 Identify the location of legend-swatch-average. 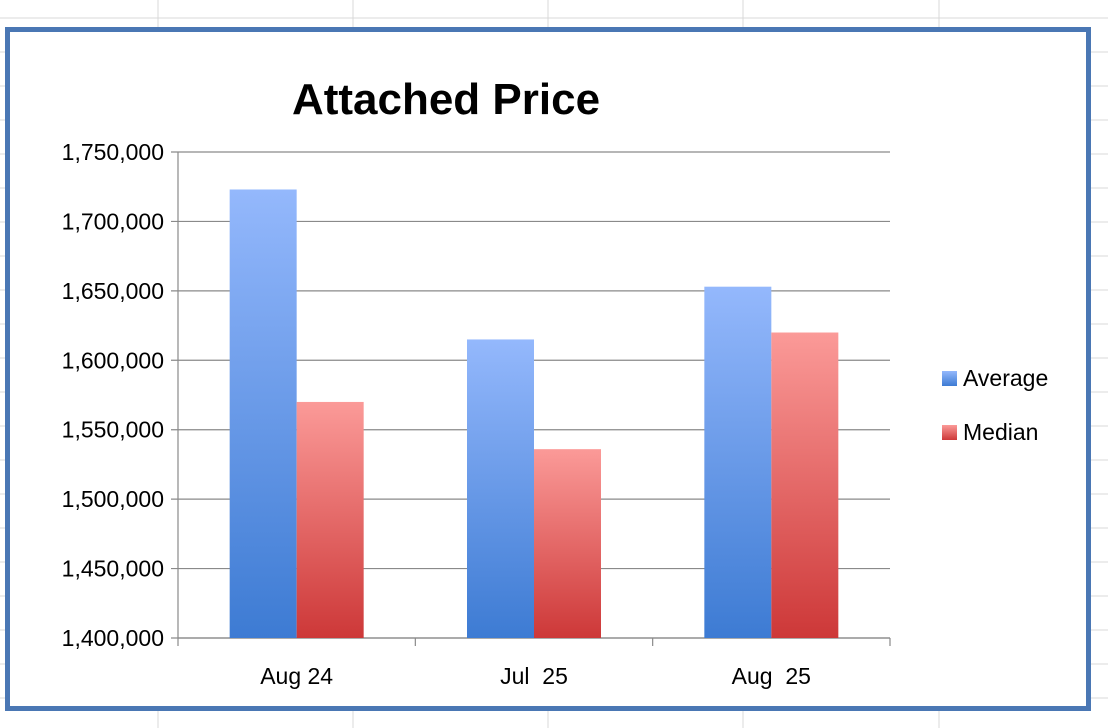
(949, 378).